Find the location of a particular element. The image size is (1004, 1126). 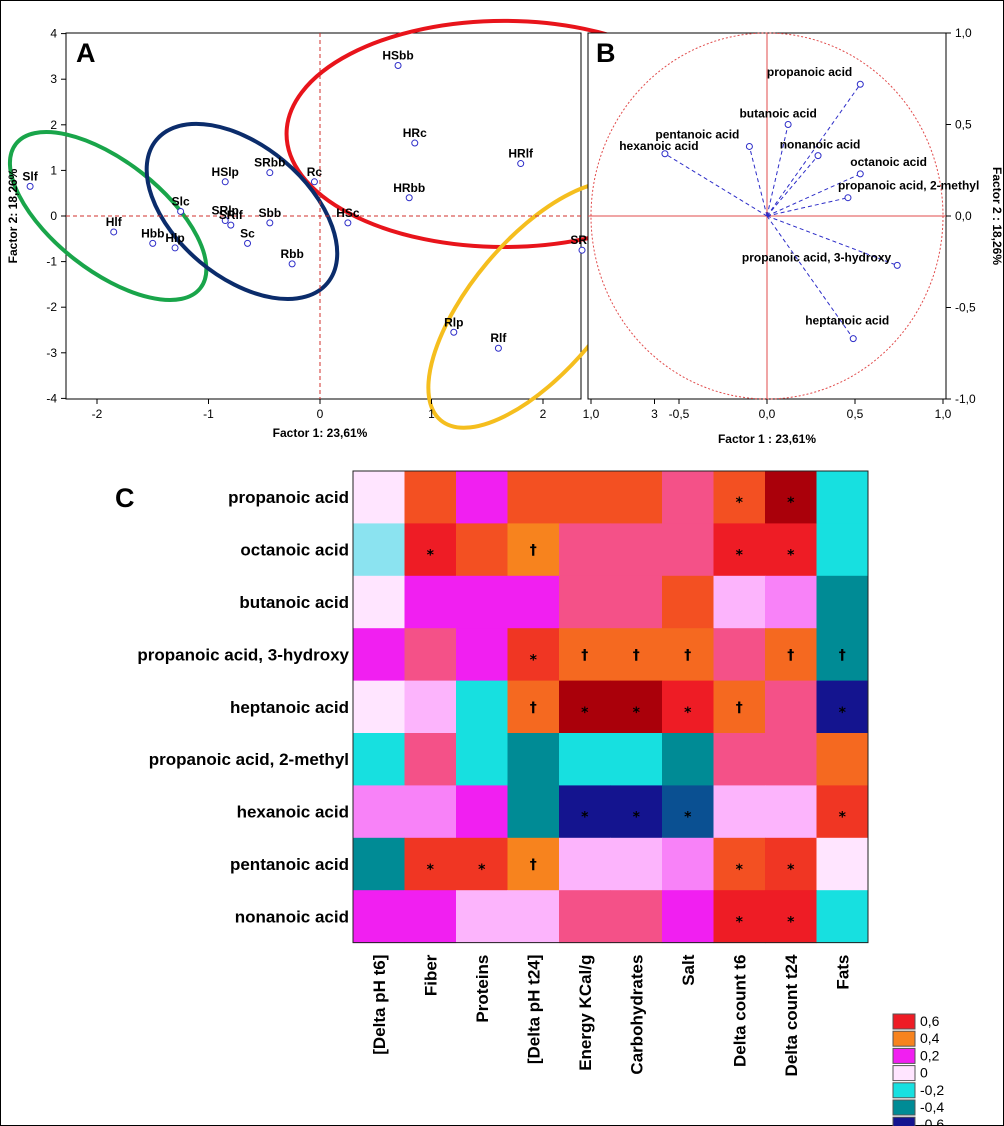

panel-a-point-label: Slc is located at coordinates (181, 201).